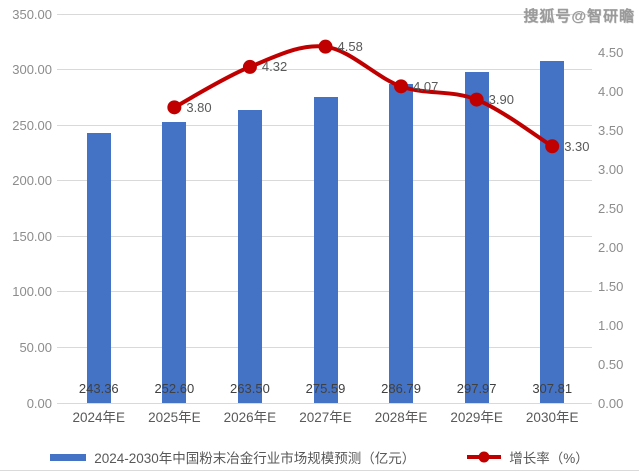 The image size is (639, 476). What do you see at coordinates (552, 388) in the screenshot?
I see `bar-value-label: 307.81` at bounding box center [552, 388].